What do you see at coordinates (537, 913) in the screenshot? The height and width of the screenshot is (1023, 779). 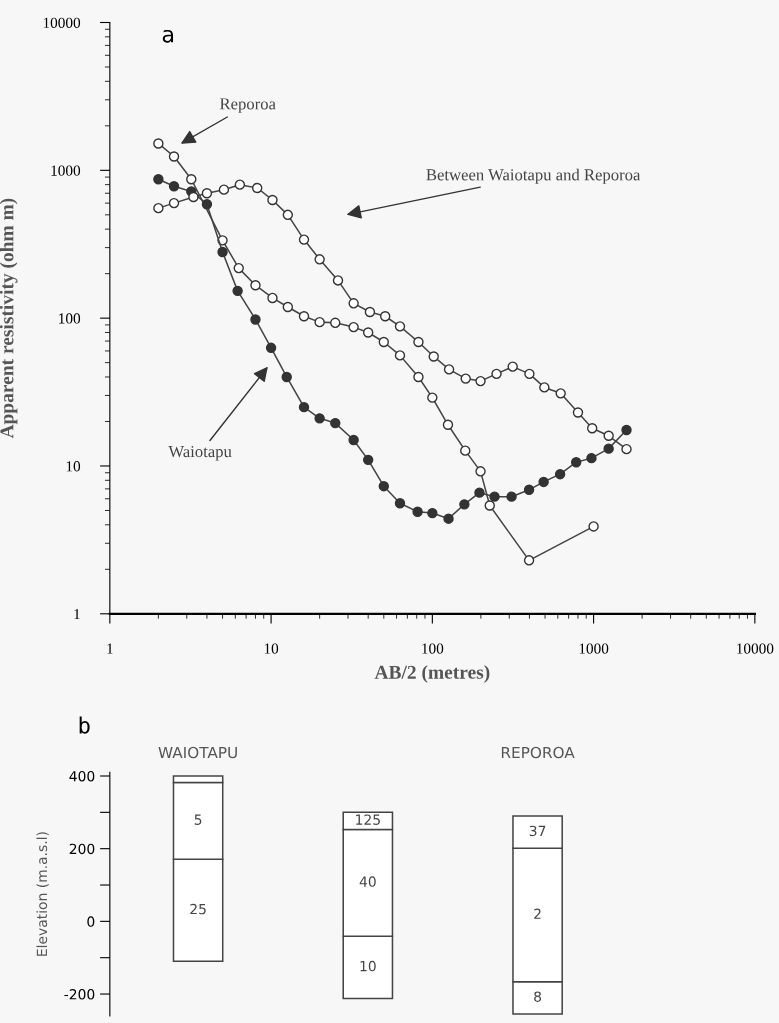 I see `annotation: 2` at bounding box center [537, 913].